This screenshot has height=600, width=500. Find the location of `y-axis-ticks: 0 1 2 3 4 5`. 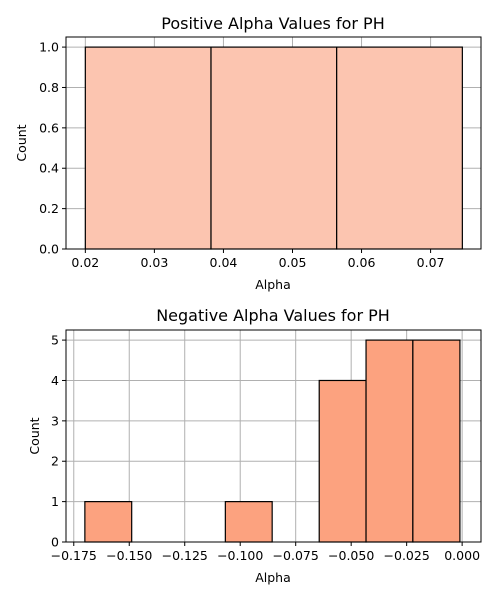

y-axis-ticks: 0 1 2 3 4 5 is located at coordinates (58, 441).